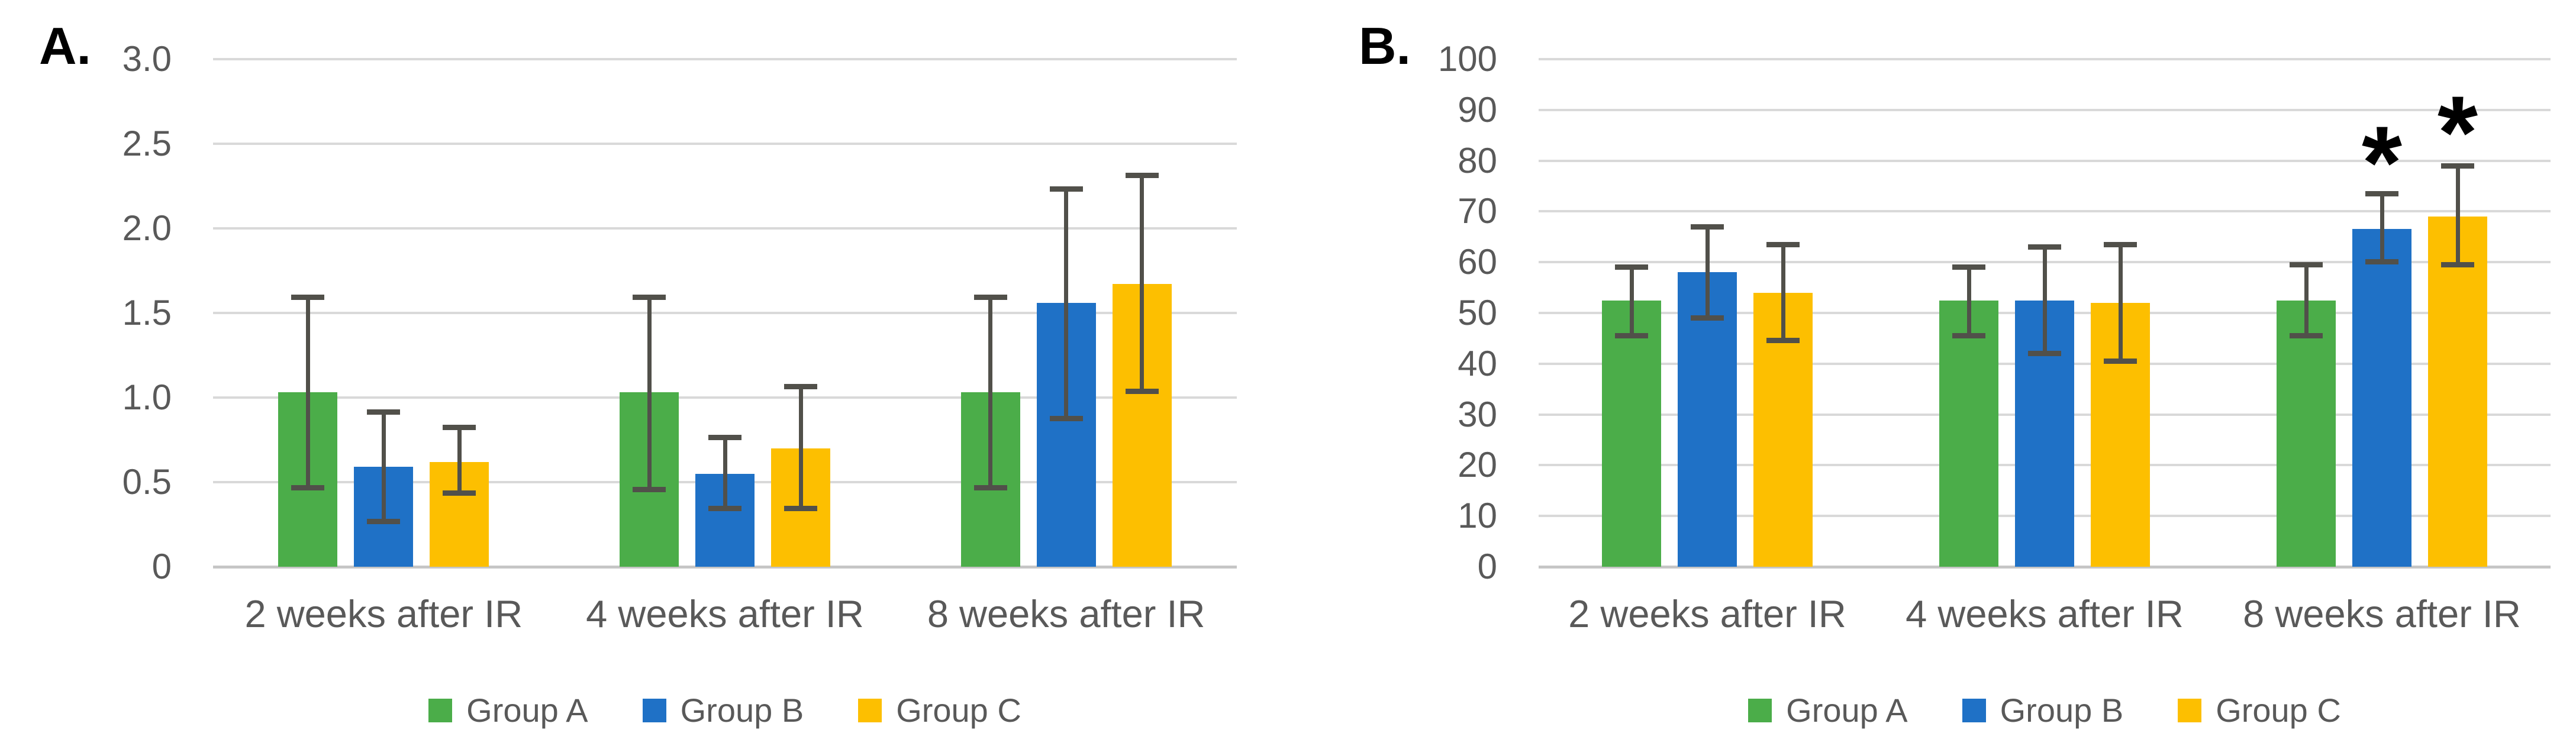 This screenshot has width=2576, height=746. Describe the element at coordinates (161, 566) in the screenshot. I see `y-tick-label: 0` at that location.